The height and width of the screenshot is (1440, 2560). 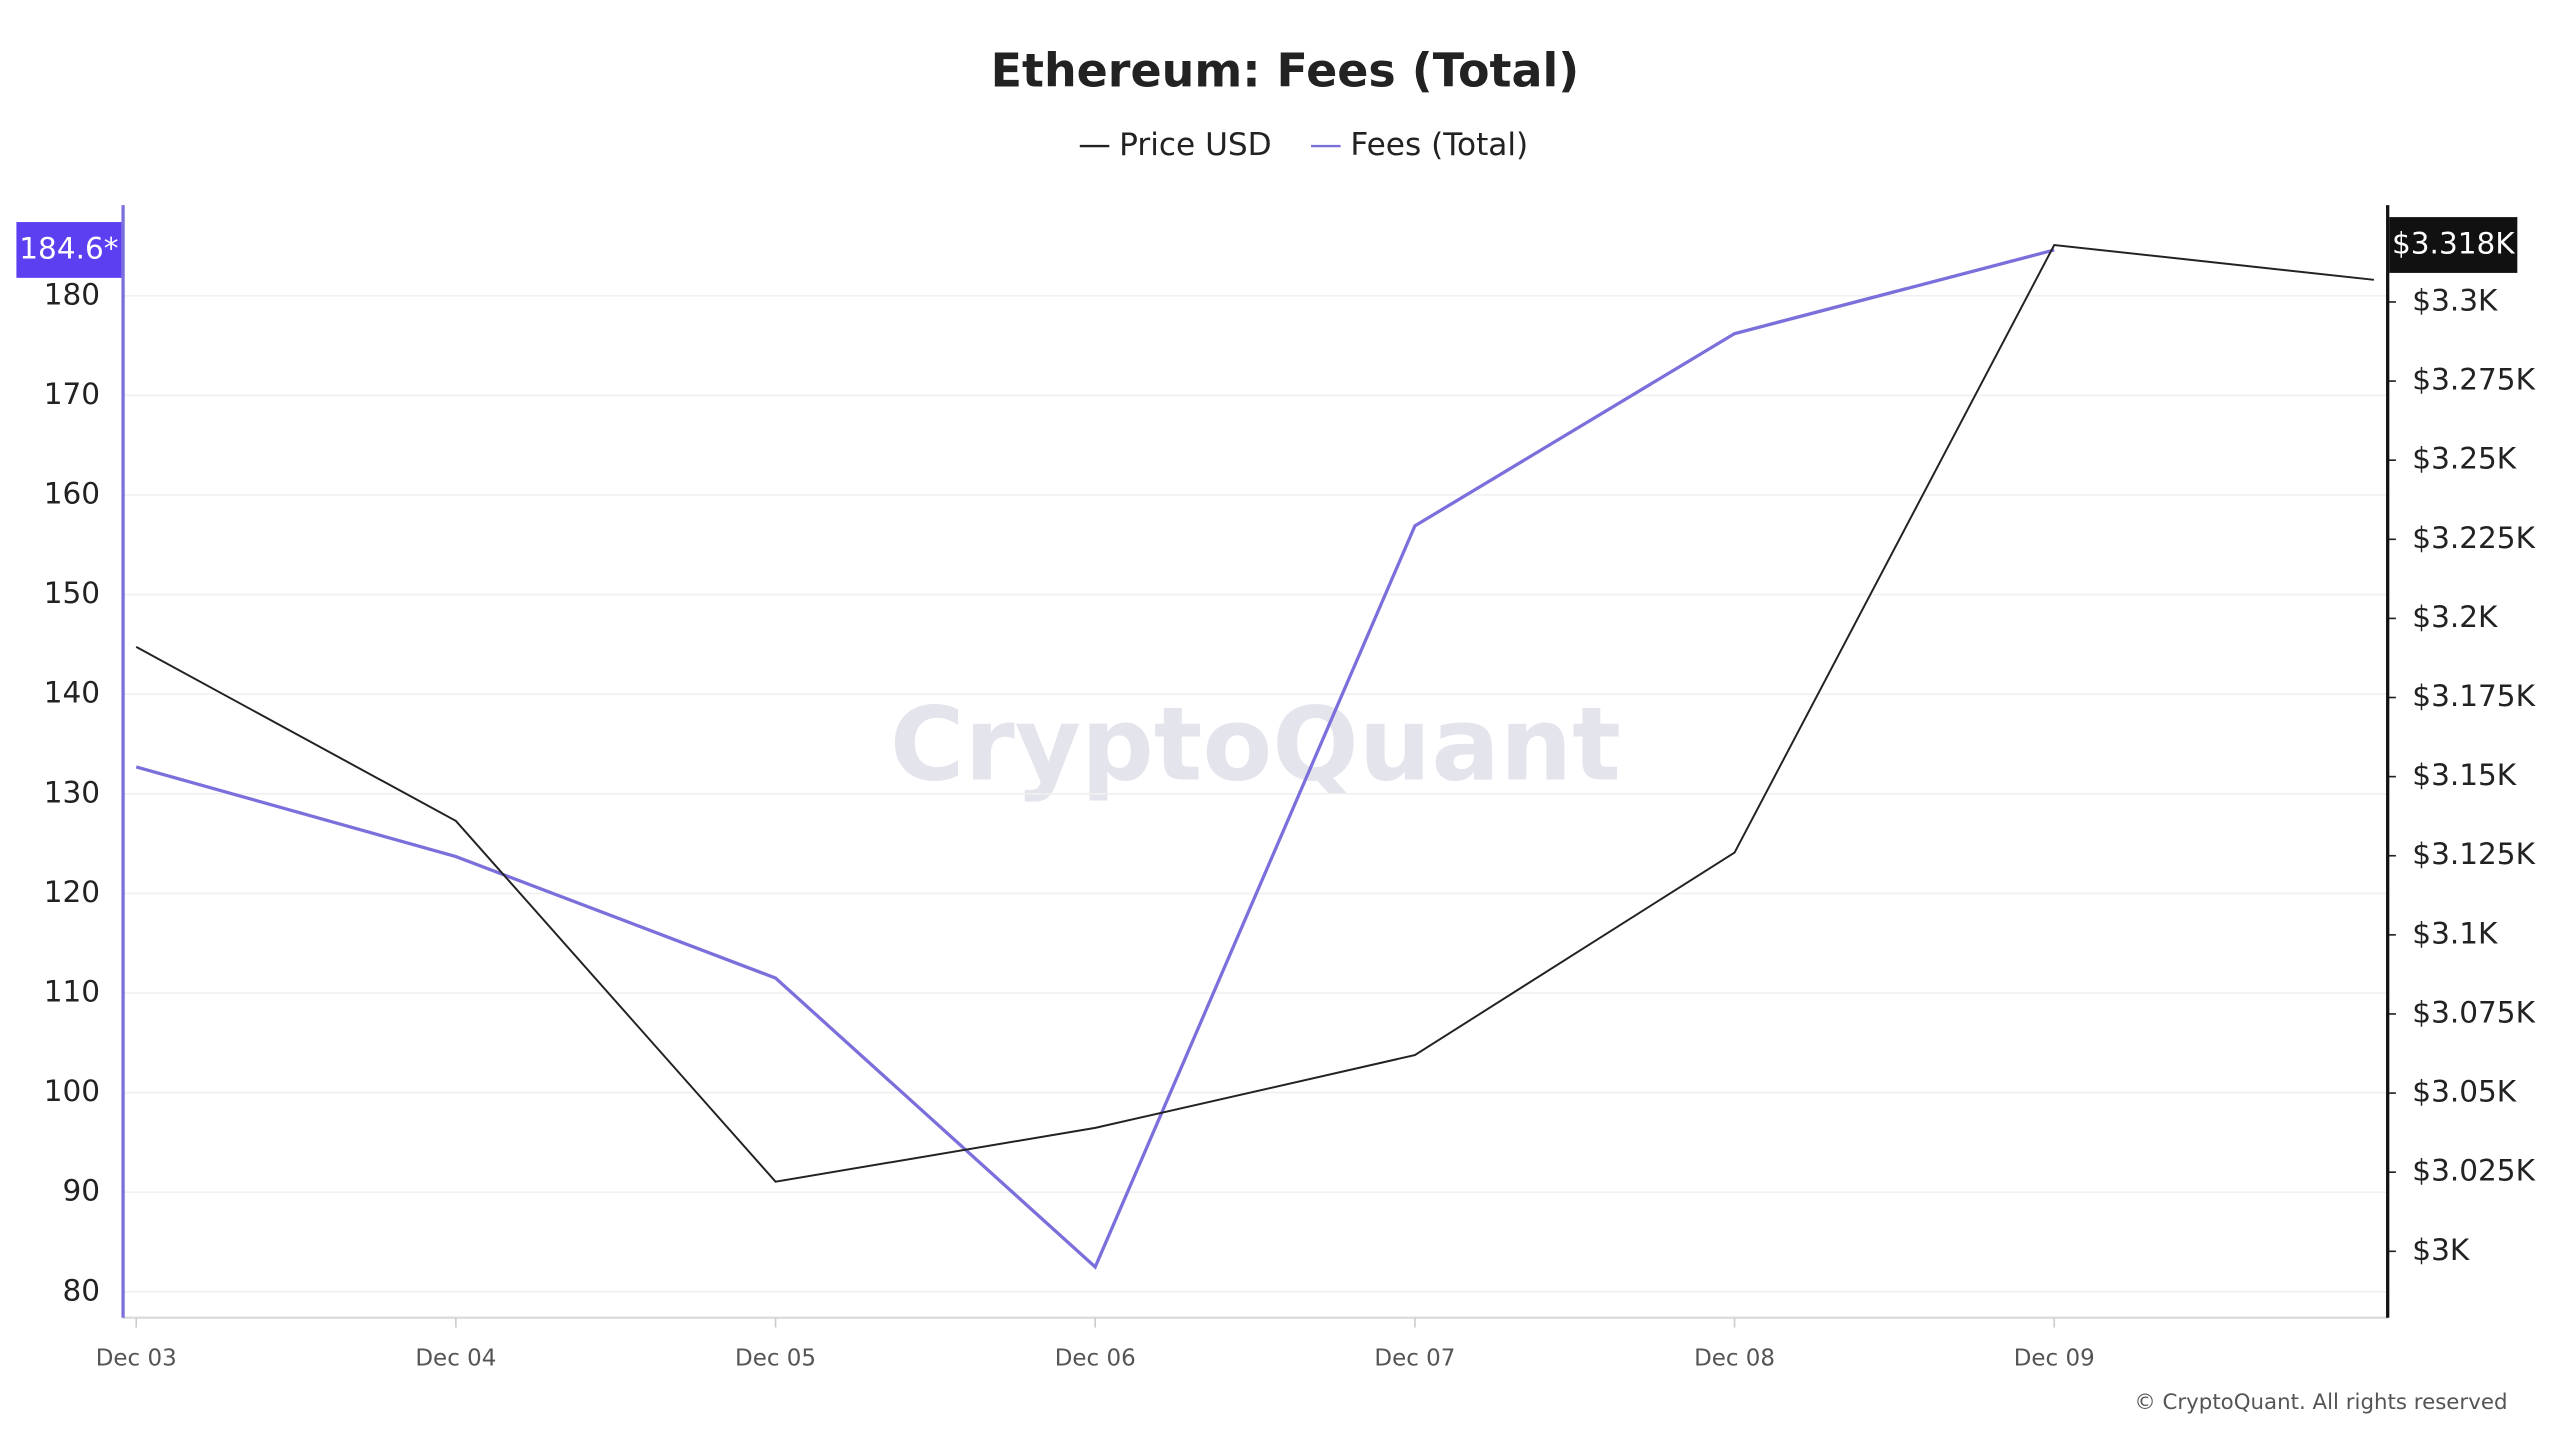 What do you see at coordinates (82, 1290) in the screenshot?
I see `y-tick-label: 80` at bounding box center [82, 1290].